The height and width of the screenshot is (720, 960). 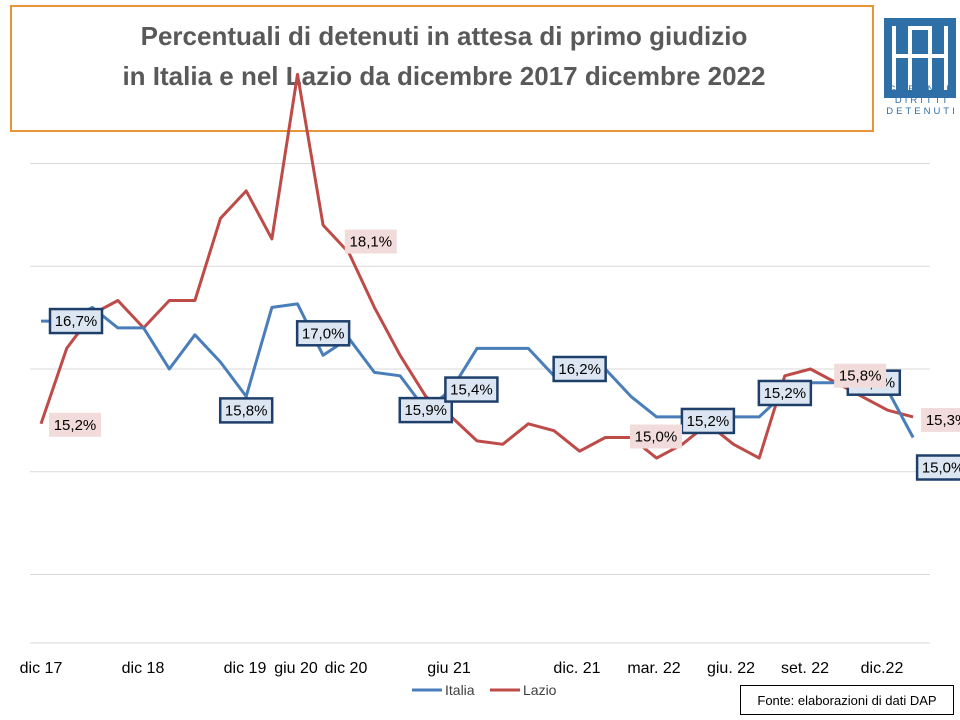 I want to click on legend-label: Italia, so click(x=460, y=690).